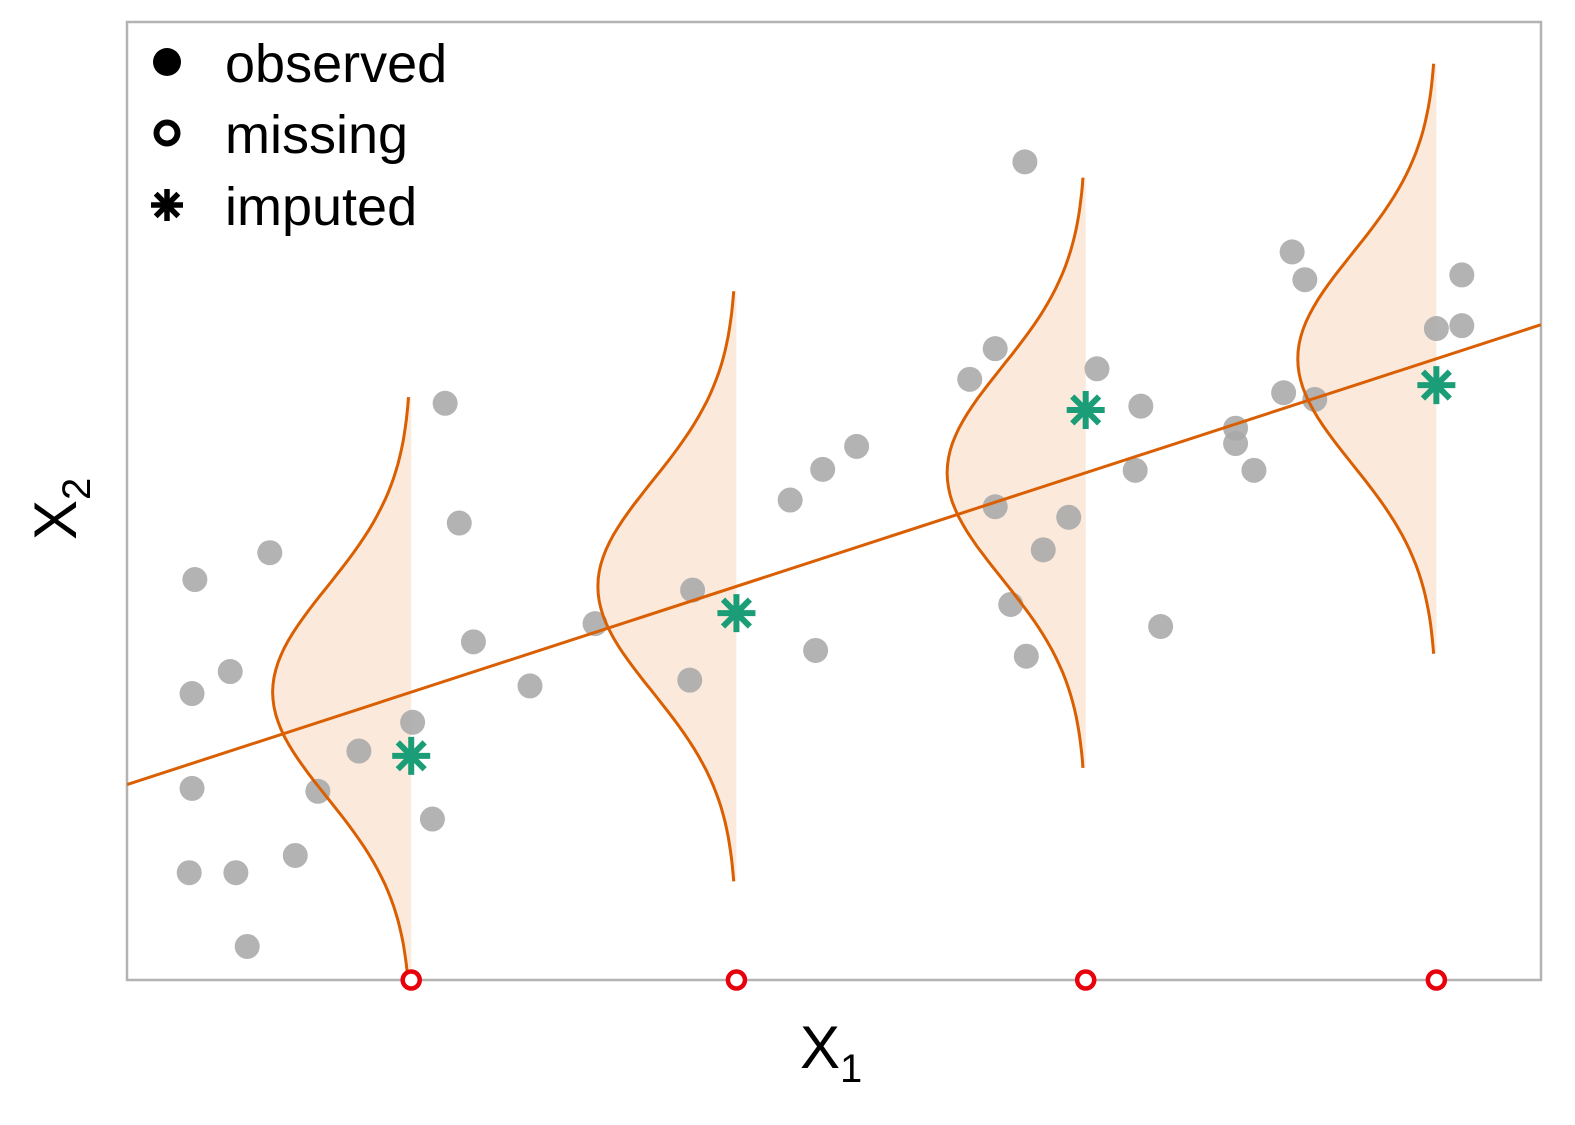  What do you see at coordinates (321, 207) in the screenshot?
I see `legend-imputed-label: imputed` at bounding box center [321, 207].